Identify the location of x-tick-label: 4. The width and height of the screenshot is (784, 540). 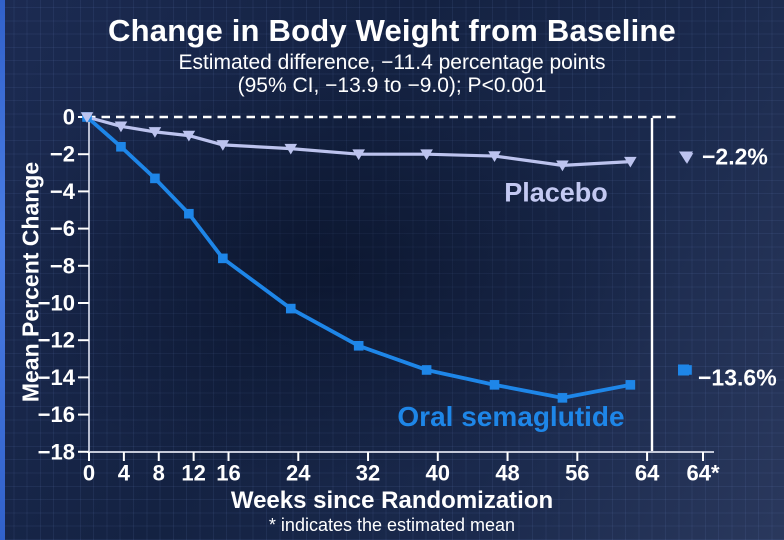
(124, 473).